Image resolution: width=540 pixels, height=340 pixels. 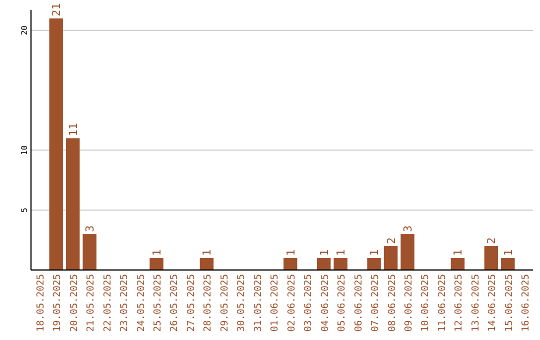 What do you see at coordinates (442, 303) in the screenshot?
I see `x-tick-label: 11.06.2025` at bounding box center [442, 303].